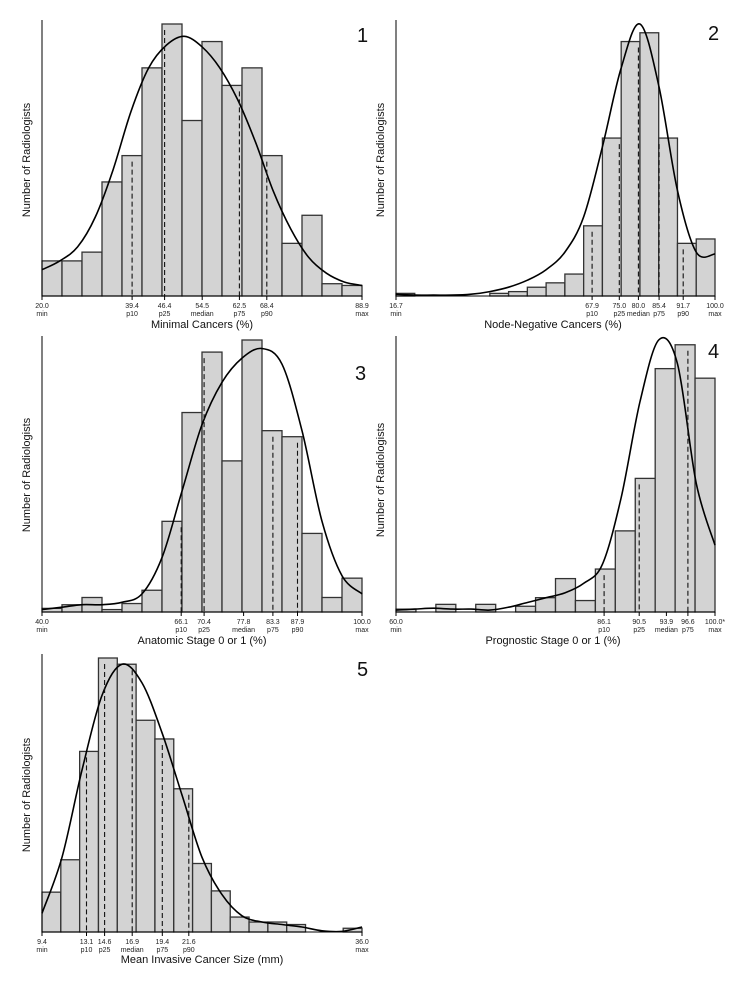 Image resolution: width=740 pixels, height=987 pixels. What do you see at coordinates (713, 34) in the screenshot?
I see `panel-number: 2` at bounding box center [713, 34].